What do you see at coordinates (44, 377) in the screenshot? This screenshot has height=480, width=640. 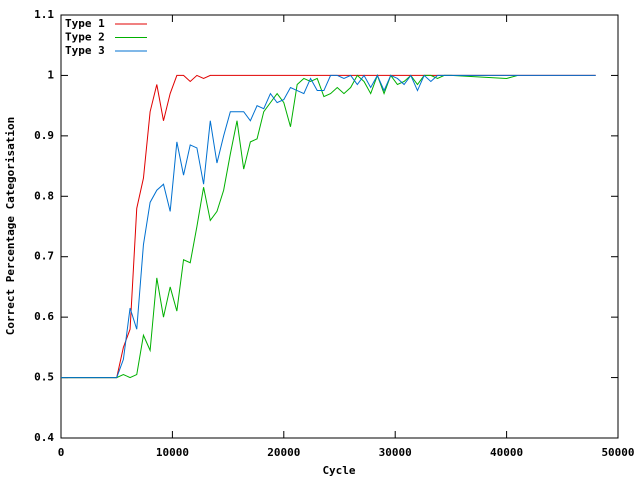 I see `y-tick-label: 0.5` at bounding box center [44, 377].